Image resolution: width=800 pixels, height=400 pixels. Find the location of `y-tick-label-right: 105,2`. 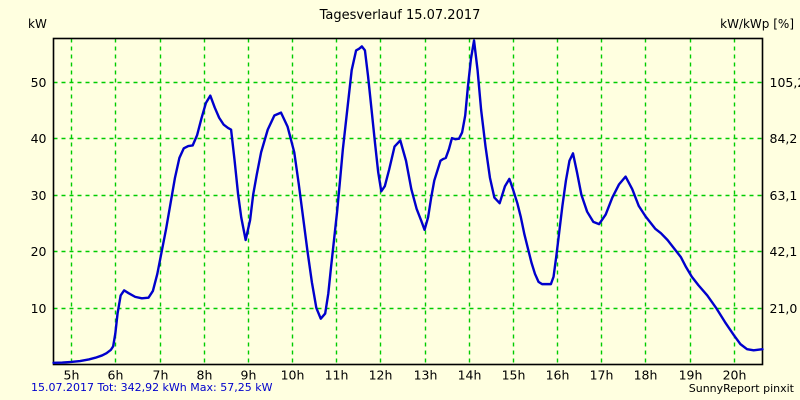

y-tick-label-right: 105,2 is located at coordinates (785, 82).